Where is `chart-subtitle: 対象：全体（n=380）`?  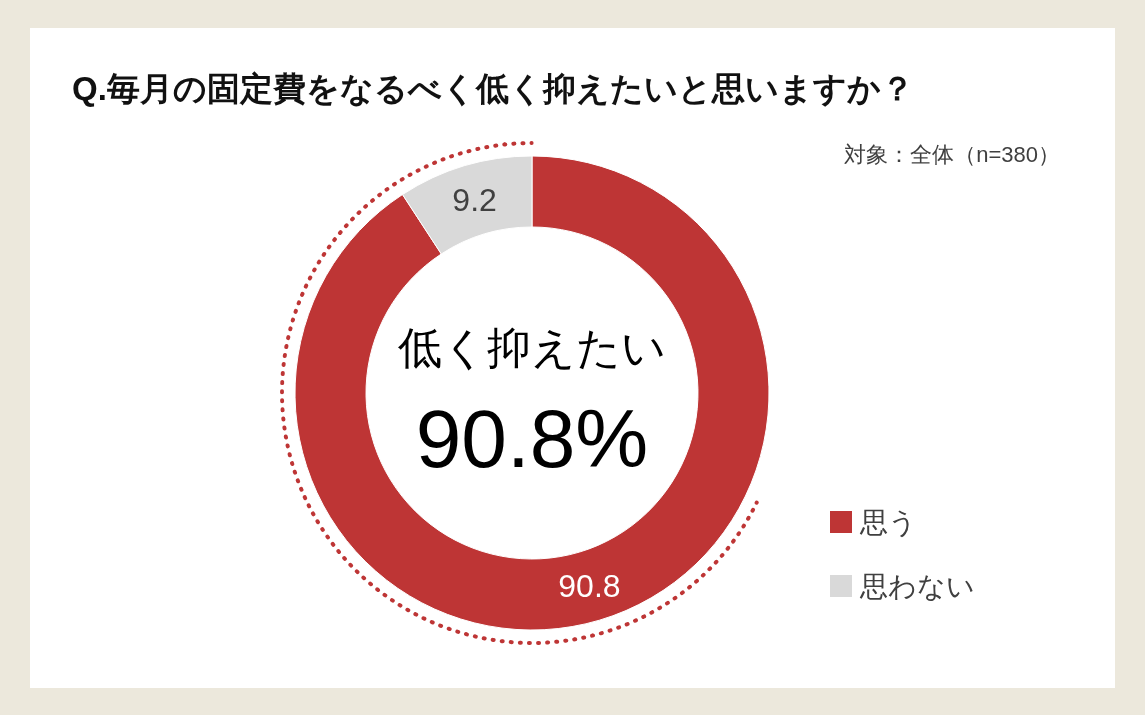 chart-subtitle: 対象：全体（n=380） is located at coordinates (952, 154).